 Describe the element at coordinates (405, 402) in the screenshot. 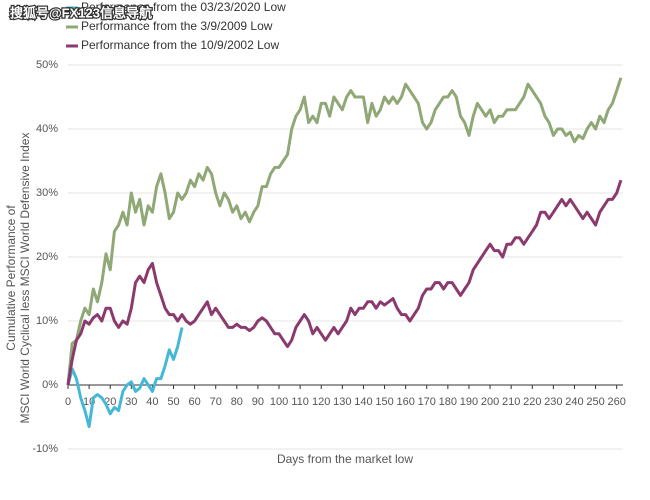

I see `x-tick-label: 160` at that location.